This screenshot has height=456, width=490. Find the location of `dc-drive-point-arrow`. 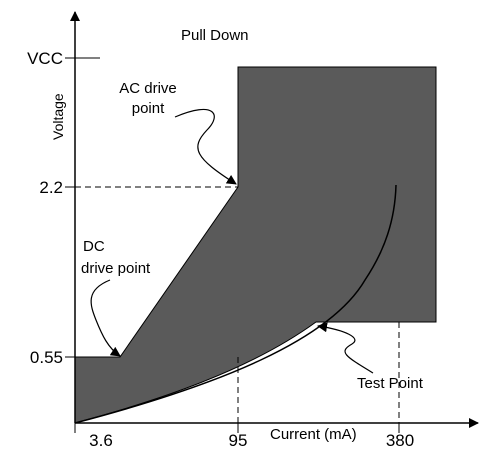

dc-drive-point-arrow is located at coordinates (105, 318).